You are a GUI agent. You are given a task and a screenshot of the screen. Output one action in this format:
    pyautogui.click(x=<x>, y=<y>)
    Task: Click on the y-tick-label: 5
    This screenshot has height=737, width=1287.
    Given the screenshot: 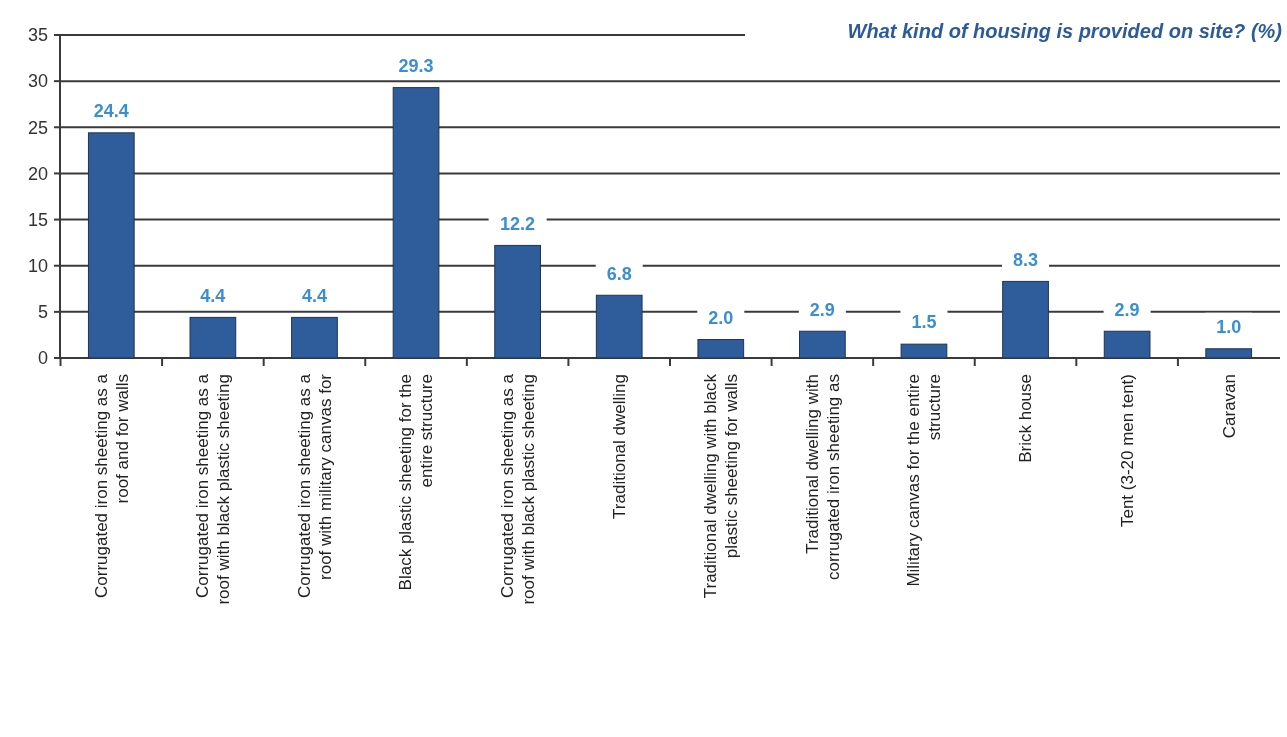 What is the action you would take?
    pyautogui.click(x=42, y=312)
    